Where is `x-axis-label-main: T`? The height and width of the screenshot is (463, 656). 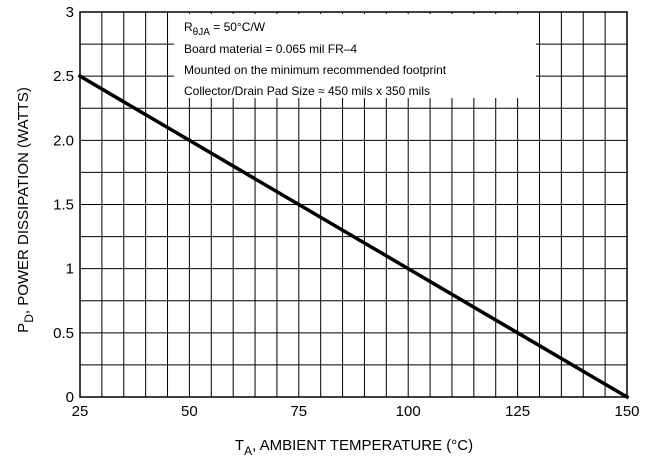
x-axis-label-main: T is located at coordinates (239, 445).